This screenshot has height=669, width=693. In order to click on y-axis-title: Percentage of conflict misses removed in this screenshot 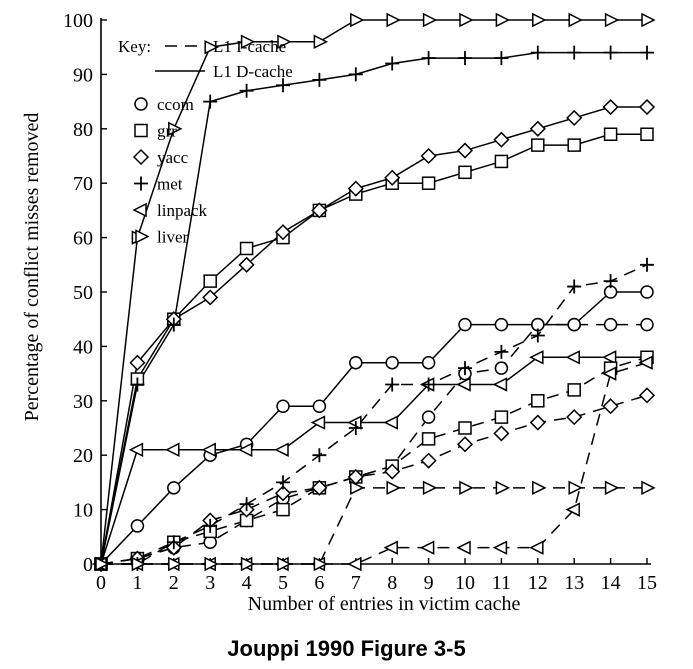, I will do `click(32, 267)`.